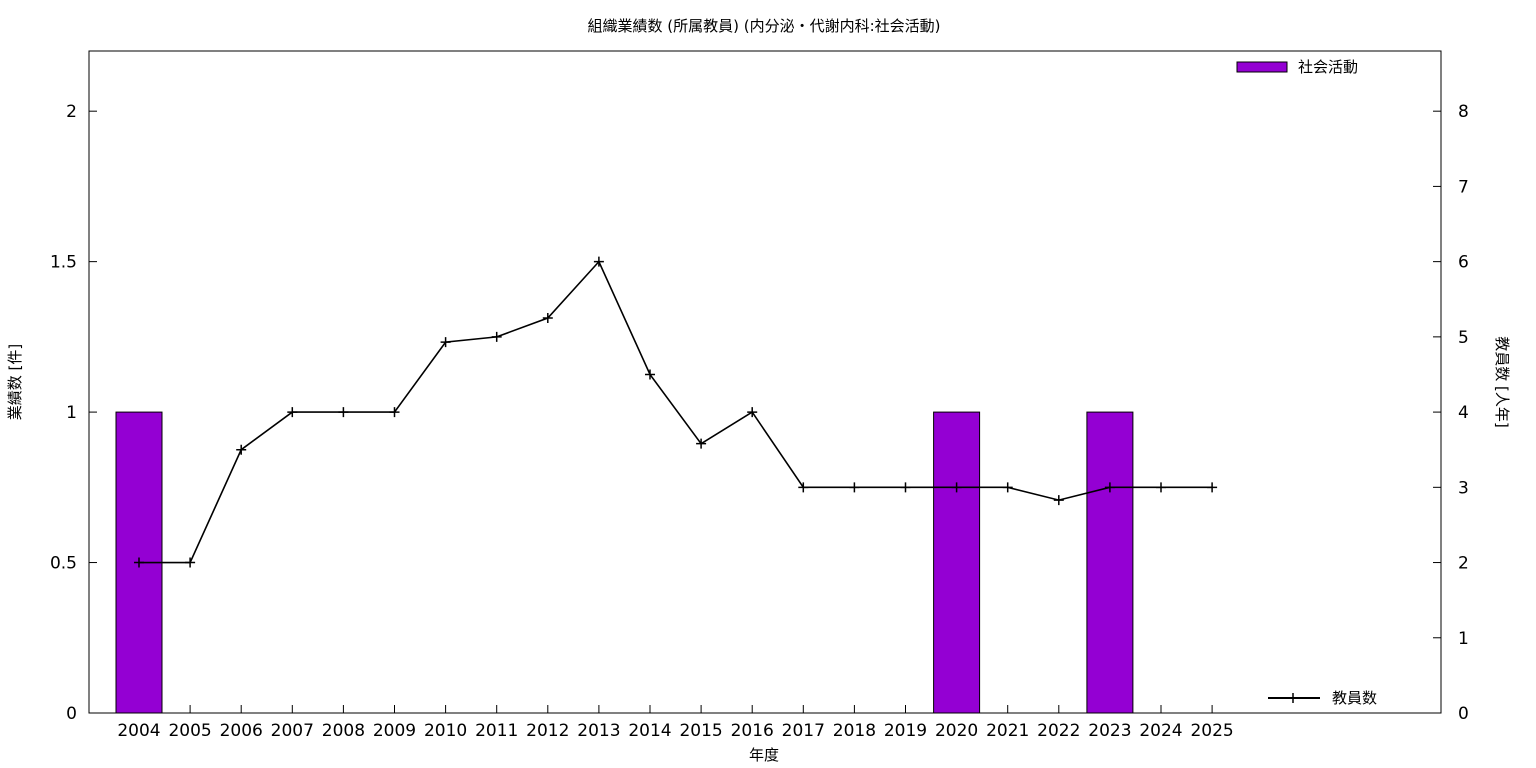  Describe the element at coordinates (1463, 639) in the screenshot. I see `y2-tick-label: 1` at that location.